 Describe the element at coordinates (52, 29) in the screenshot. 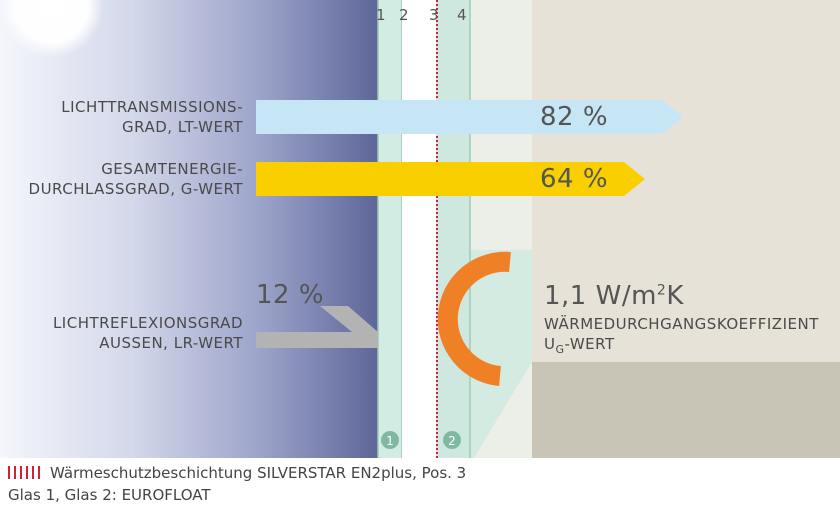

I see `sun-icon` at that location.